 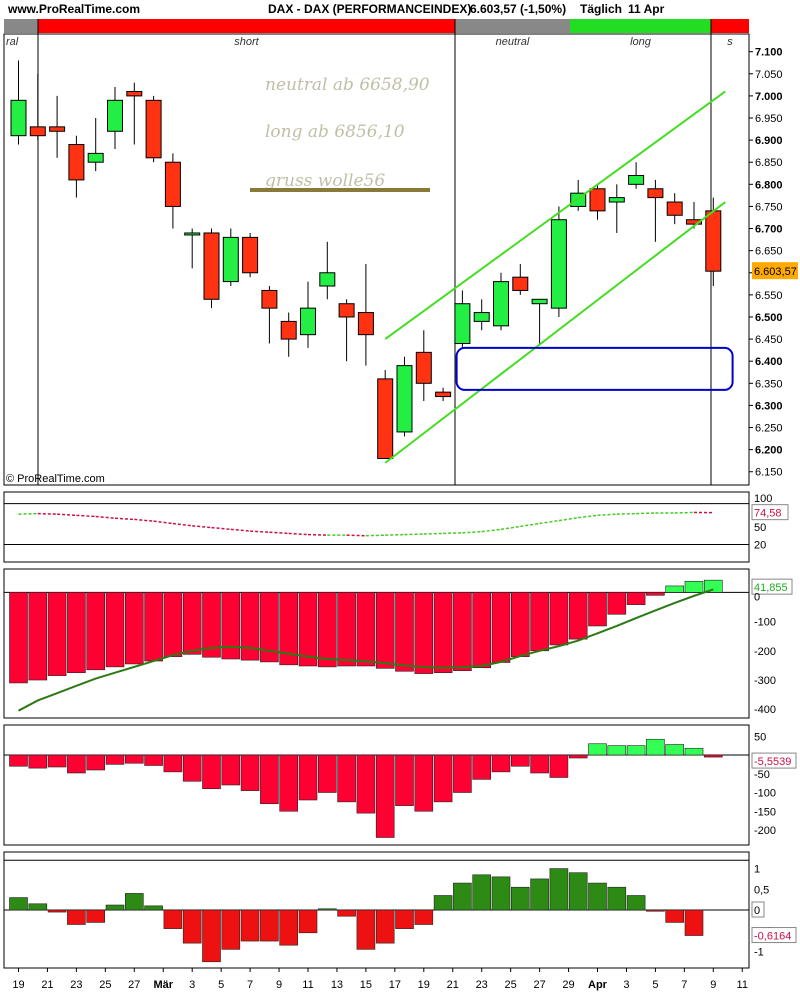 What do you see at coordinates (246, 42) in the screenshot?
I see `signal-label-short: short` at bounding box center [246, 42].